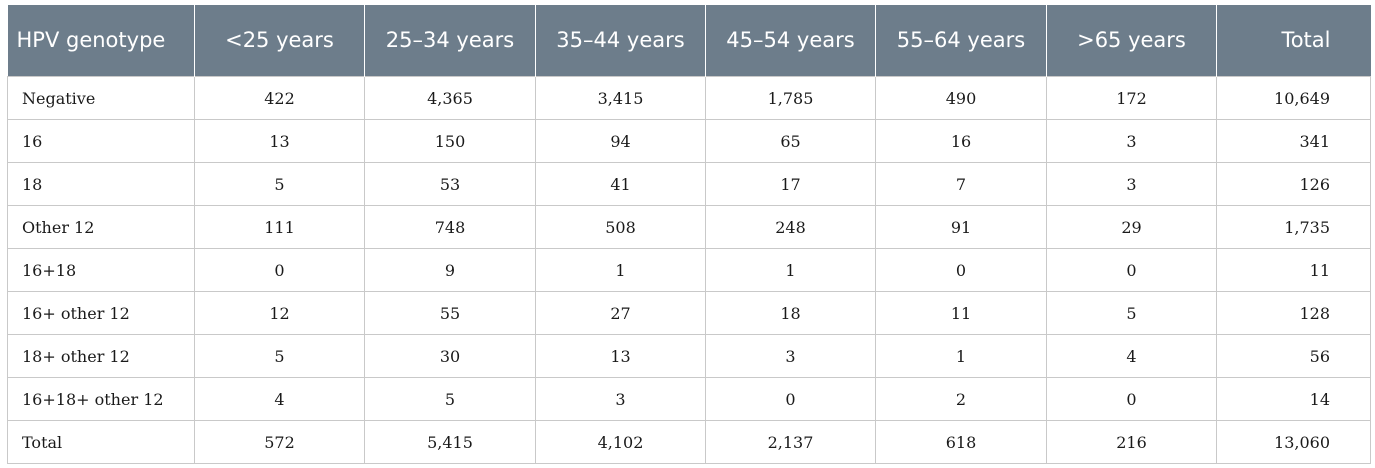 The image size is (1375, 468). Describe the element at coordinates (790, 41) in the screenshot. I see `header-45-54: 45–54 years` at that location.